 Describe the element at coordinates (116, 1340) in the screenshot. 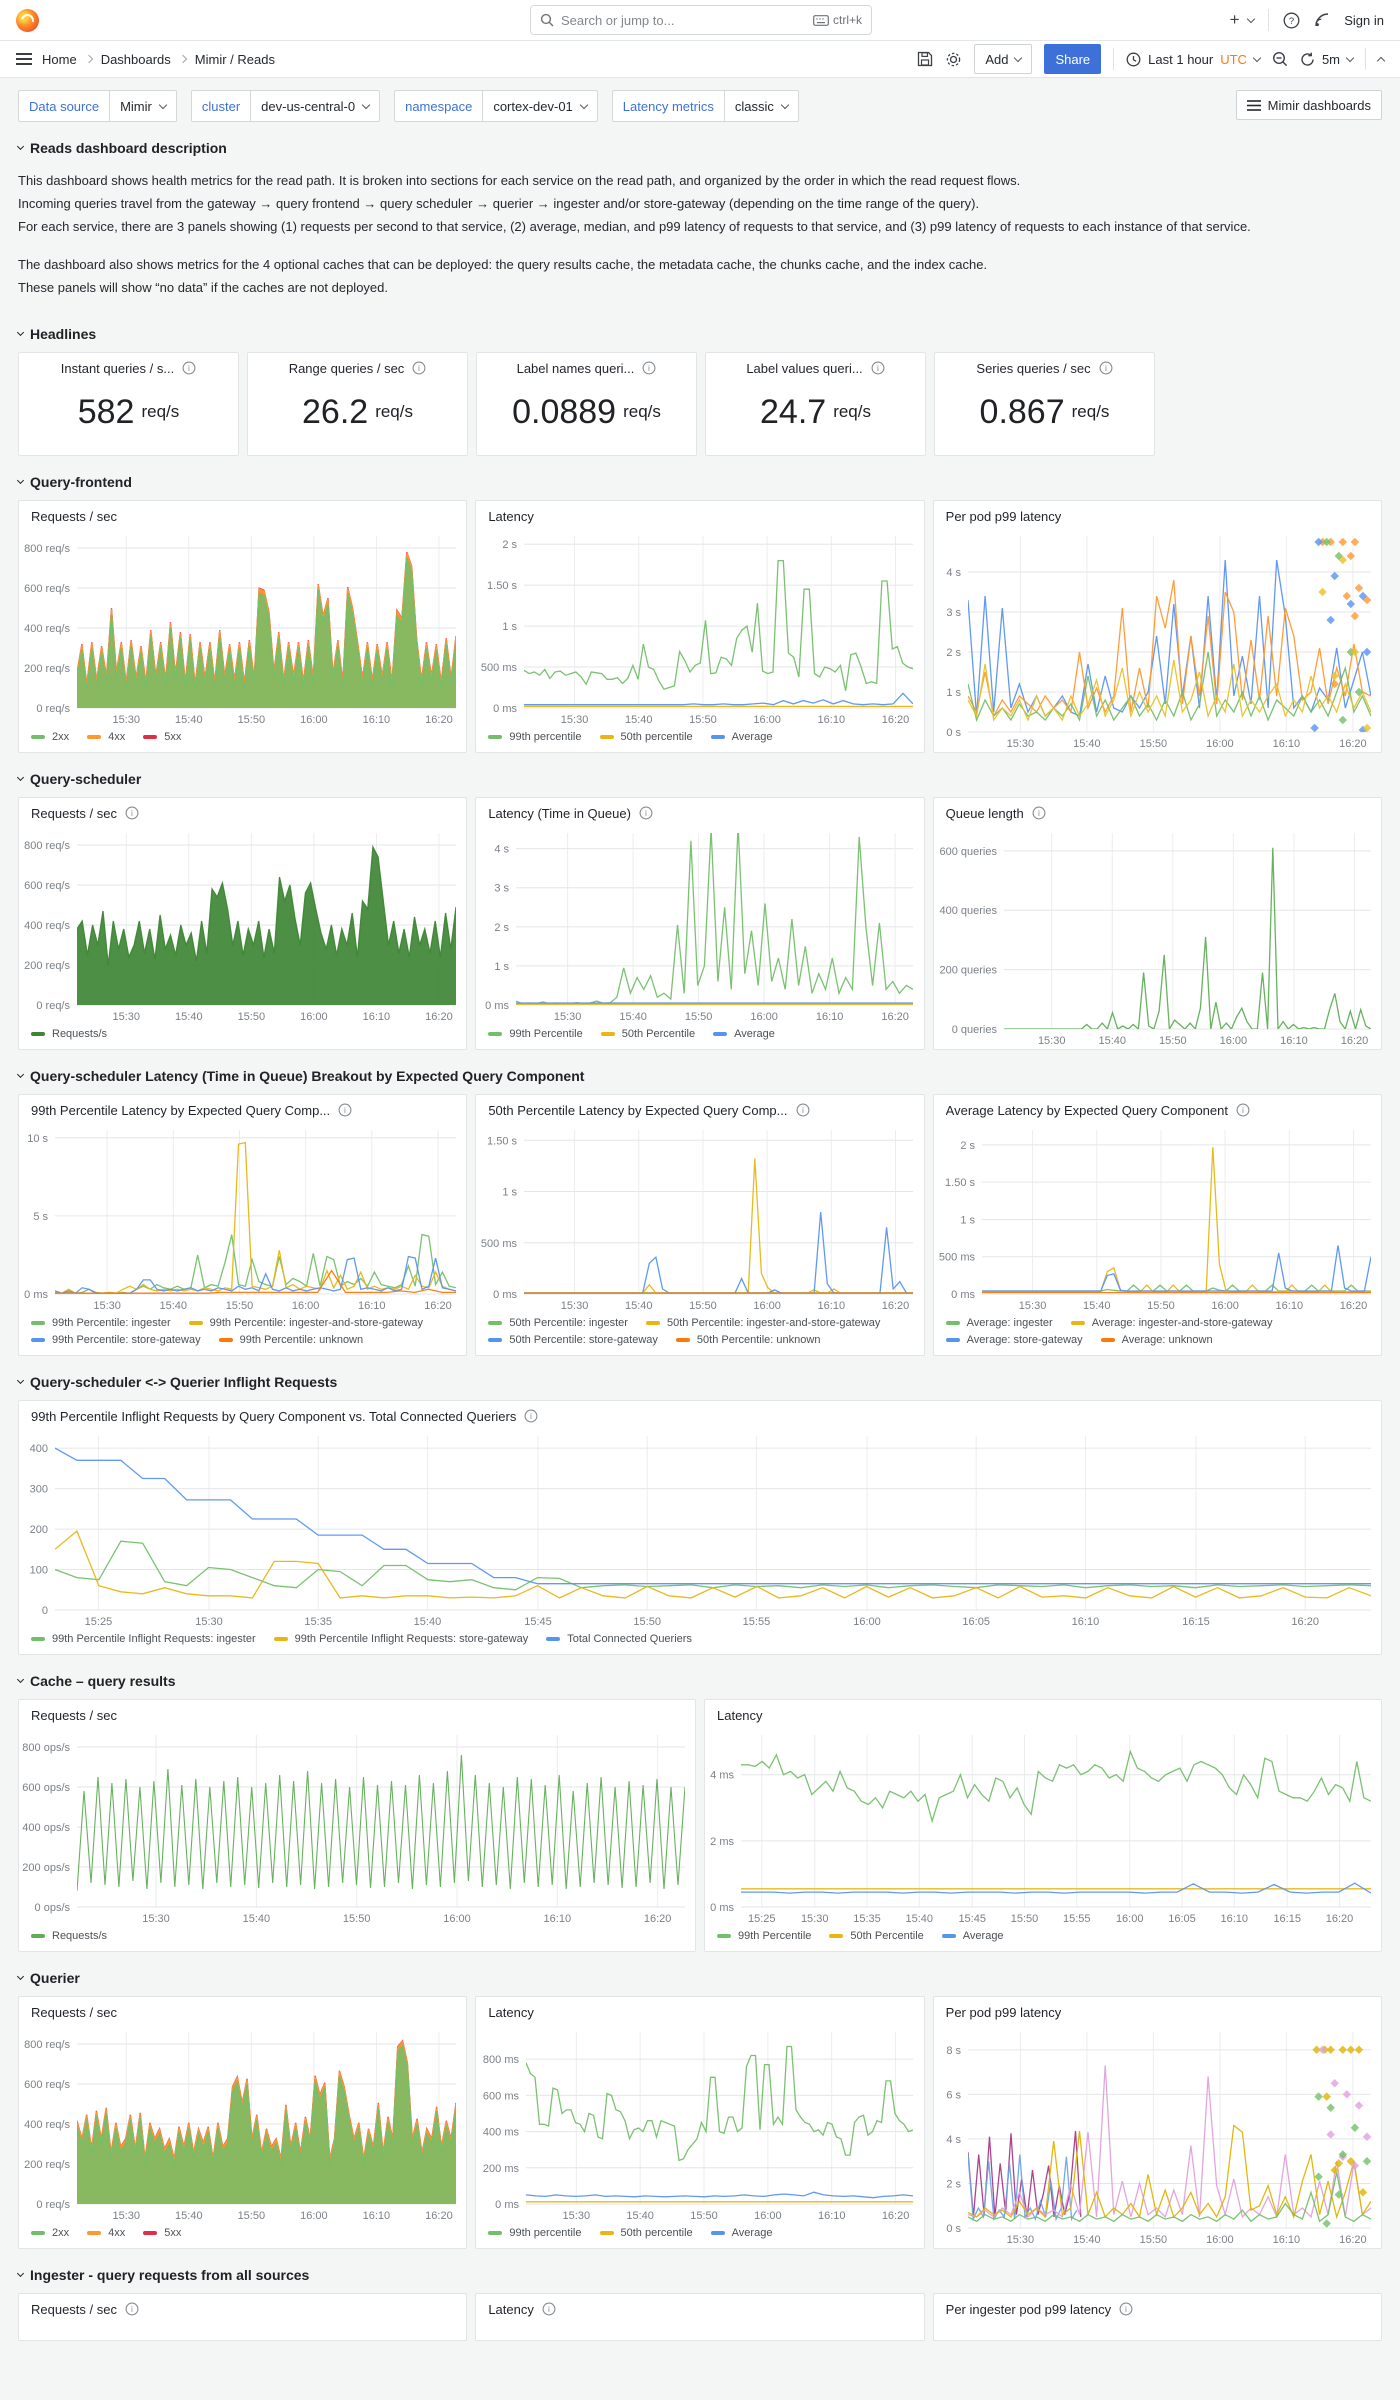

I see `legend-item: 99th Percentile: store-gateway` at that location.